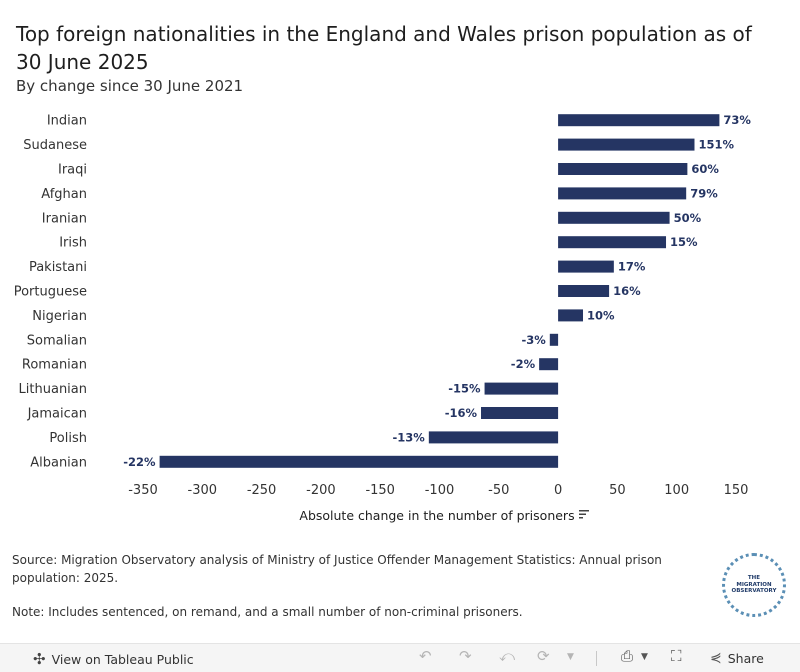 The width and height of the screenshot is (800, 672). I want to click on sort-icon, so click(584, 514).